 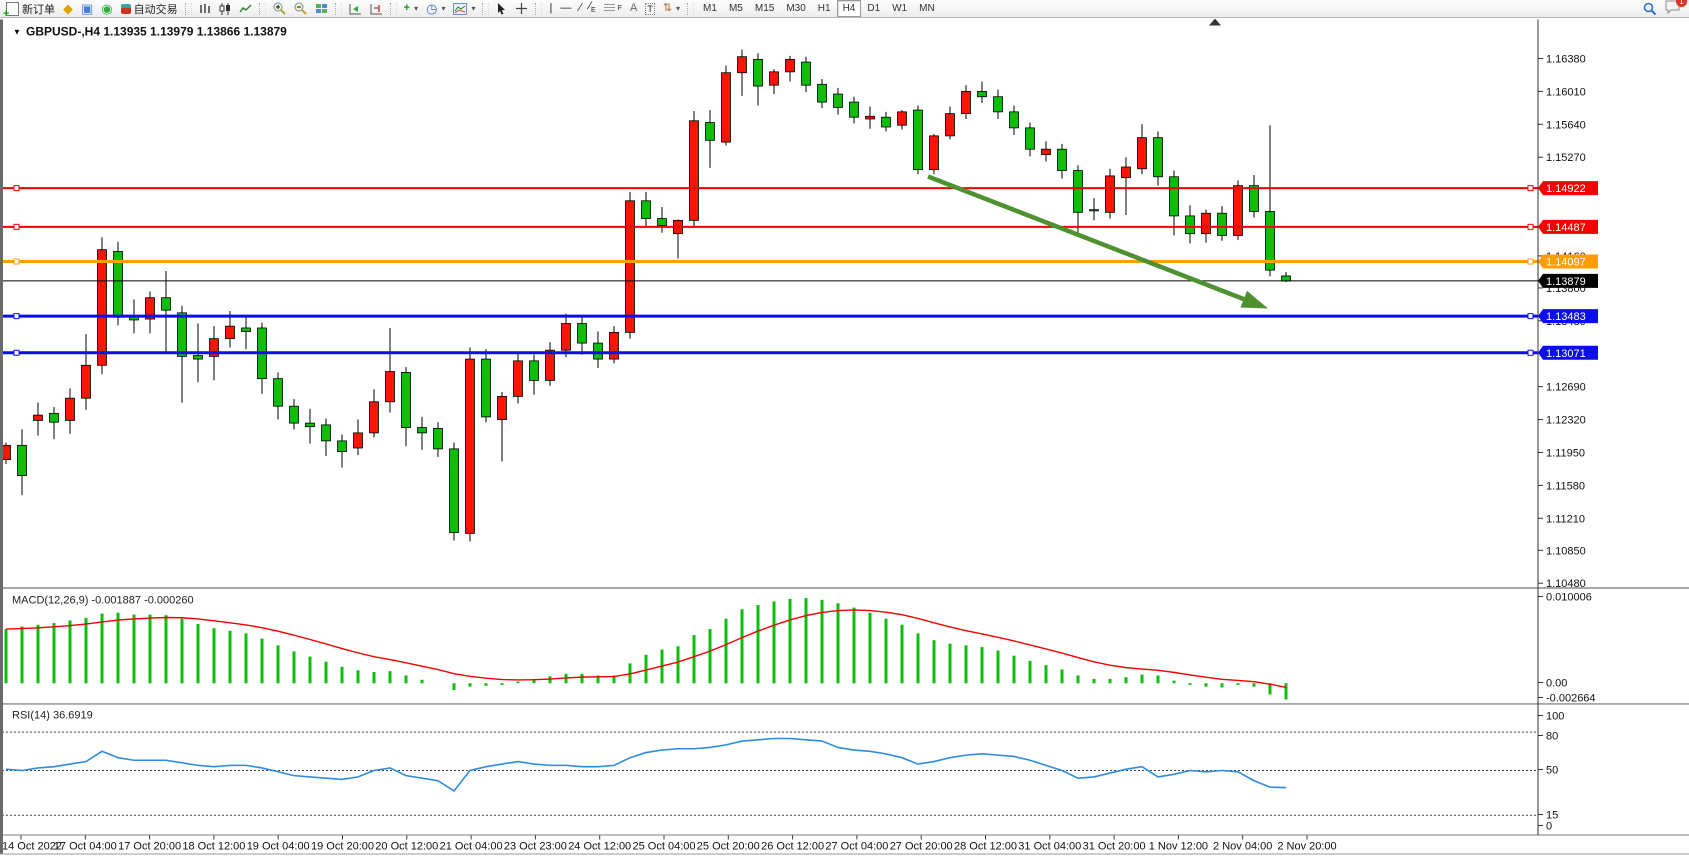 I want to click on macd-axis-label: -0.002664, so click(x=1571, y=699).